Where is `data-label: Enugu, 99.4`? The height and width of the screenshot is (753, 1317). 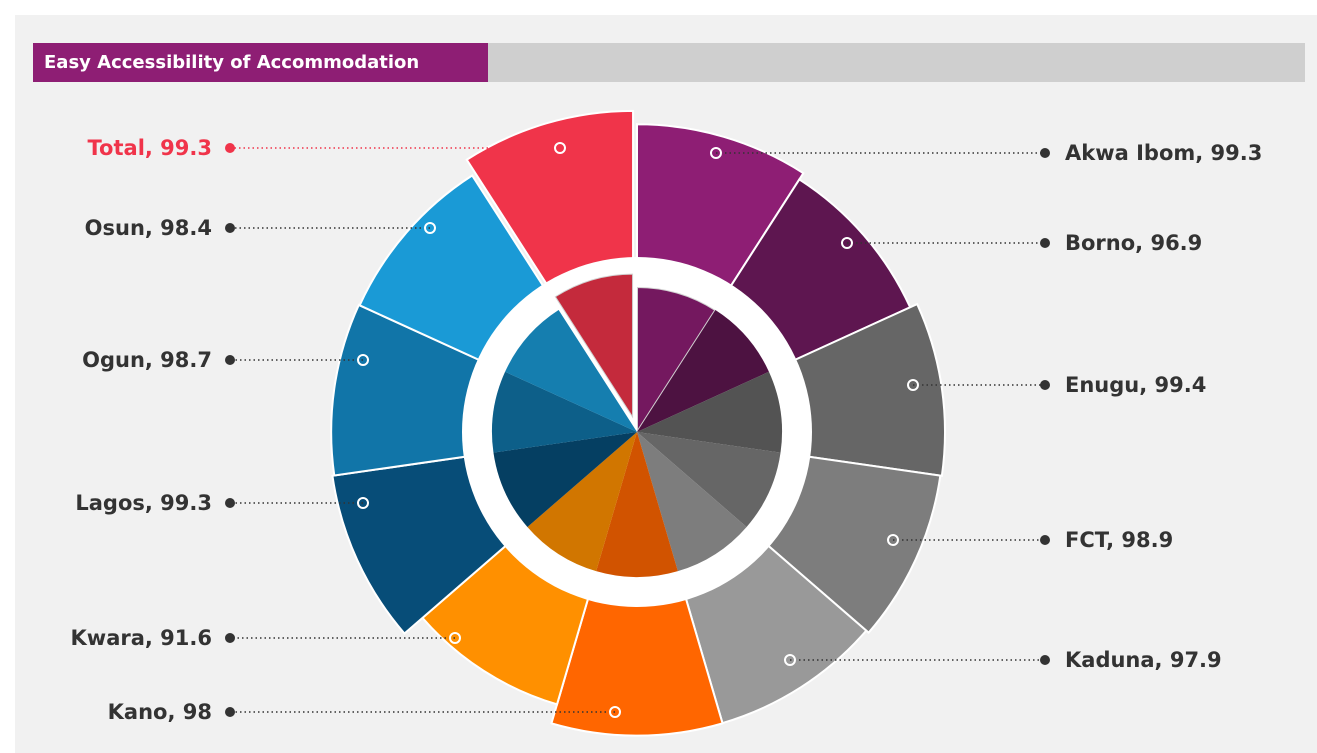 data-label: Enugu, 99.4 is located at coordinates (1135, 385).